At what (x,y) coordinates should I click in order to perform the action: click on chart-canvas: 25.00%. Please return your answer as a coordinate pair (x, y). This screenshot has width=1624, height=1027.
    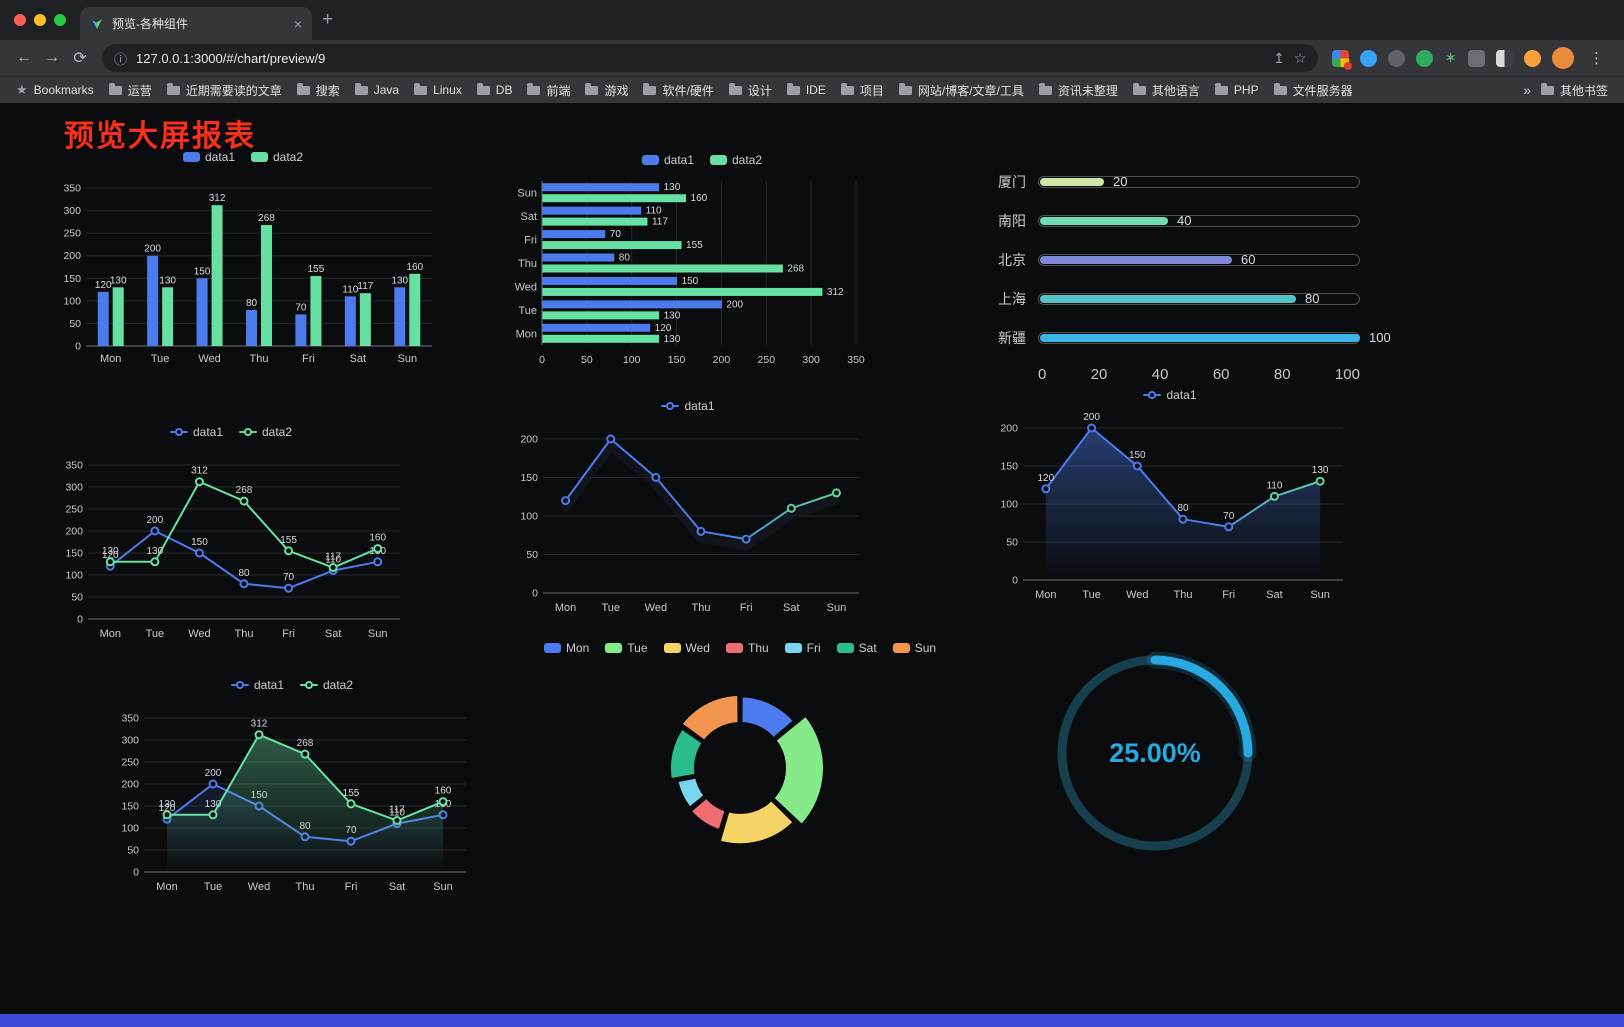
    Looking at the image, I should click on (1157, 751).